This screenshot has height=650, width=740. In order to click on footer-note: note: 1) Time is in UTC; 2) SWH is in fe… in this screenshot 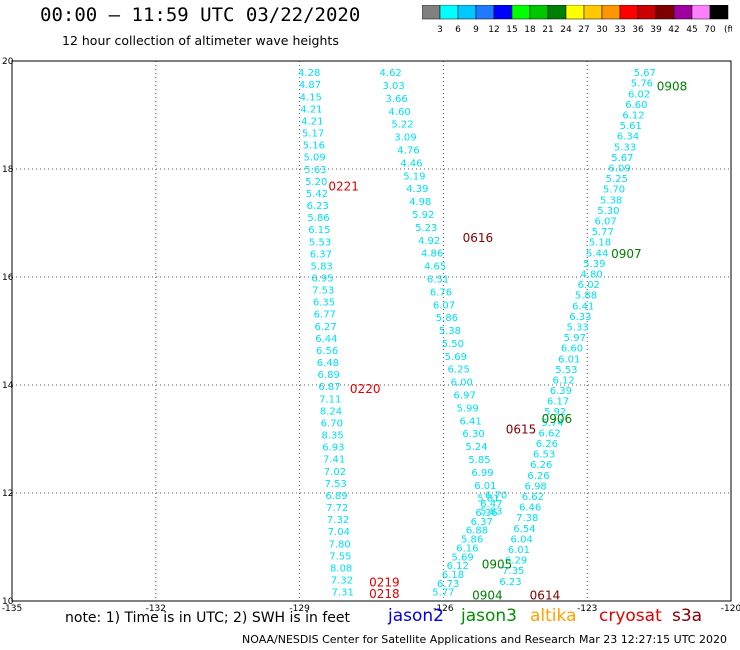, I will do `click(208, 618)`.